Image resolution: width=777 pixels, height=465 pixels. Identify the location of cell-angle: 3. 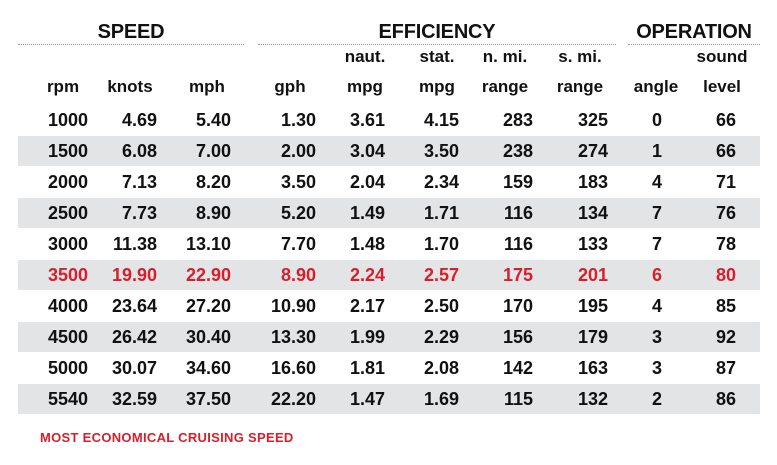
(656, 368).